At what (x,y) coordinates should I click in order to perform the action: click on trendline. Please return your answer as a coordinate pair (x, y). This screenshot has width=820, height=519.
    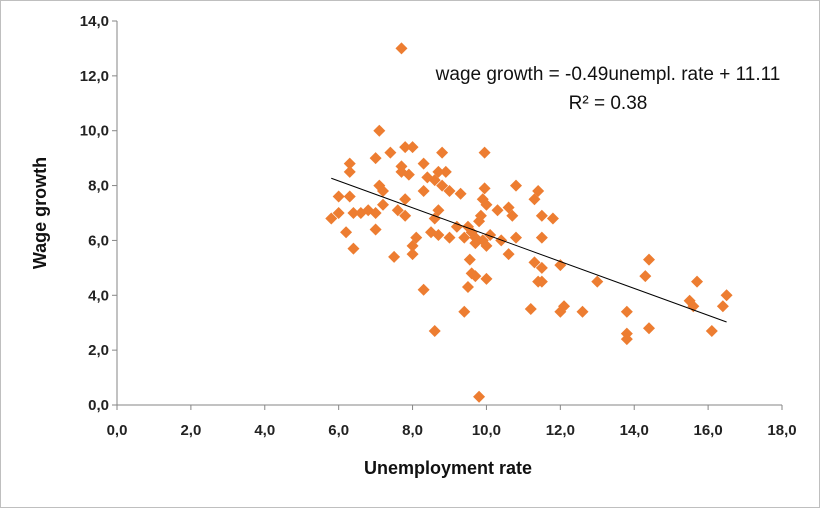
    Looking at the image, I should click on (529, 250).